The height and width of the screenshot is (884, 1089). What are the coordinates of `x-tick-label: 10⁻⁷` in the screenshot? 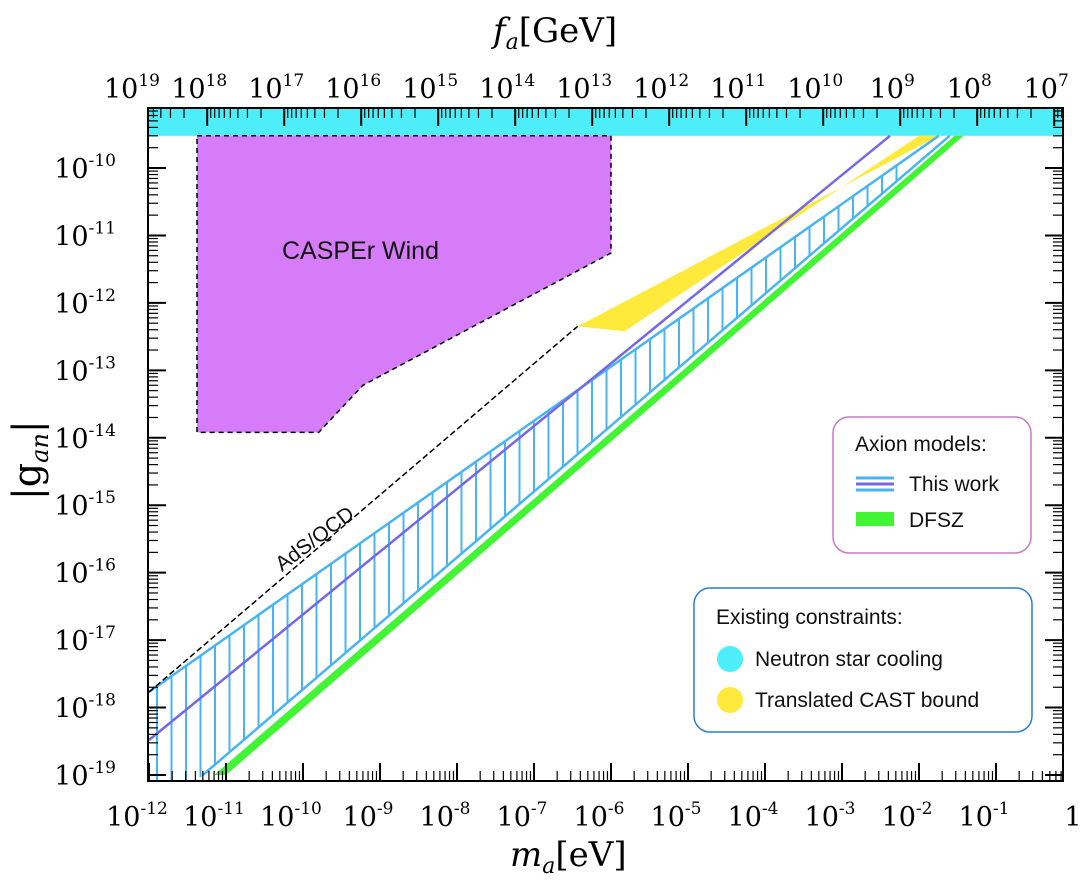 It's located at (522, 816).